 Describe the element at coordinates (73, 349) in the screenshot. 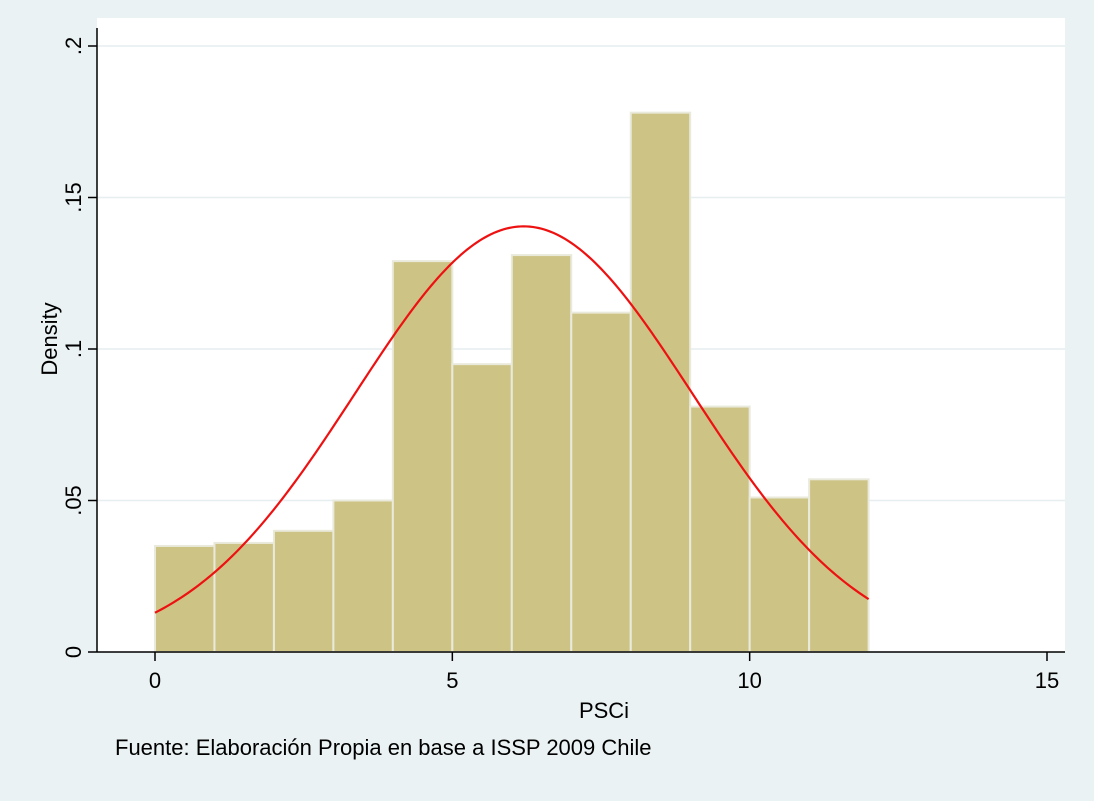

I see `y-tick-label-2: .1` at that location.